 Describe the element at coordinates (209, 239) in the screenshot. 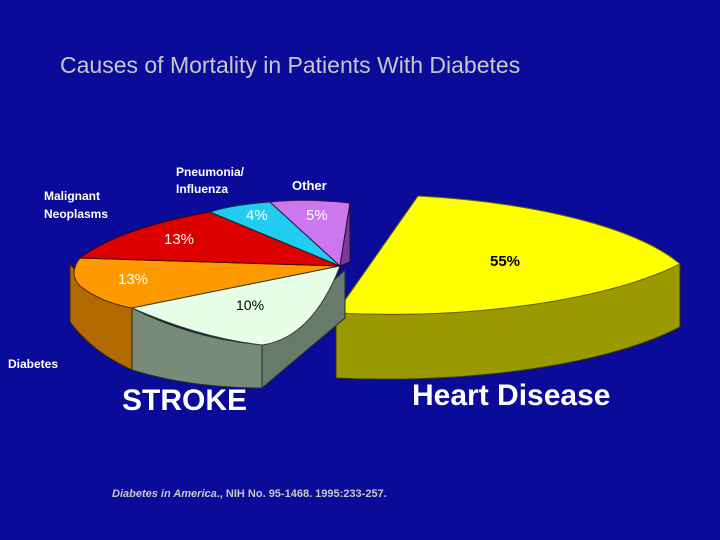

I see `slice-malignant-neoplasms` at that location.